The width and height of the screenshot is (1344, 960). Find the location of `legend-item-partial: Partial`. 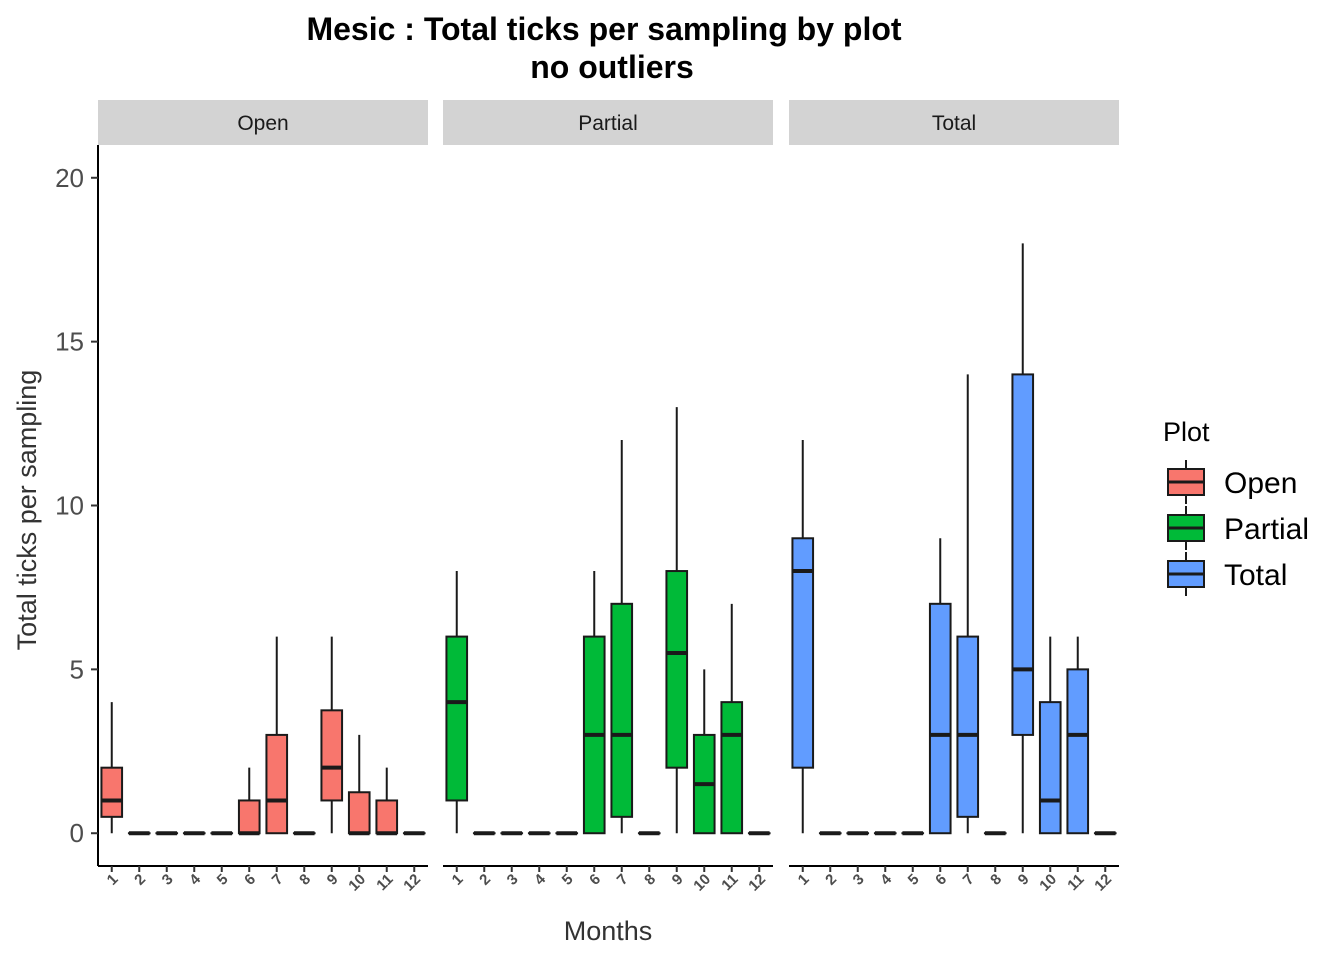

legend-item-partial: Partial is located at coordinates (1238, 528).